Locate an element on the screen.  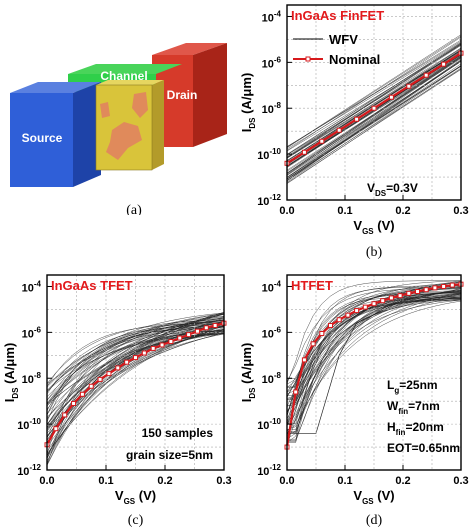
gate-top is located at coordinates (130, 82).